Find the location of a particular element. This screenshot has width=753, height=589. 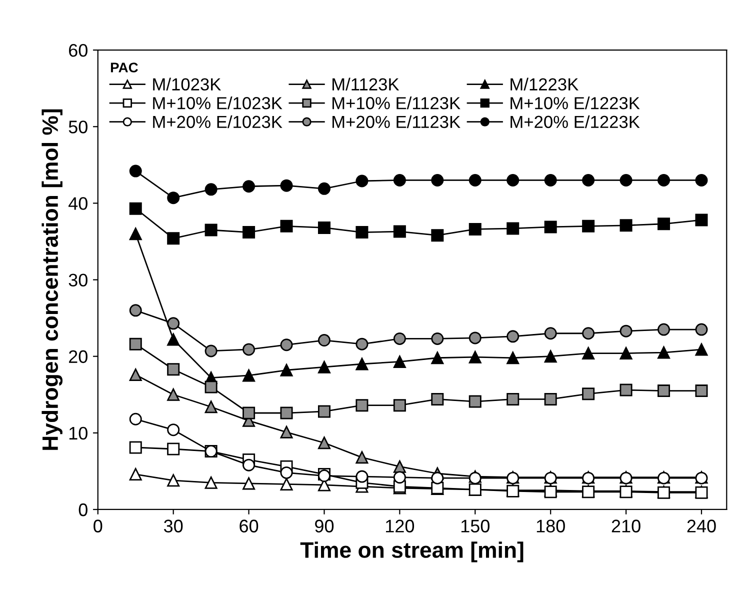

x-axis-title: Time on stream [min] is located at coordinates (412, 552).